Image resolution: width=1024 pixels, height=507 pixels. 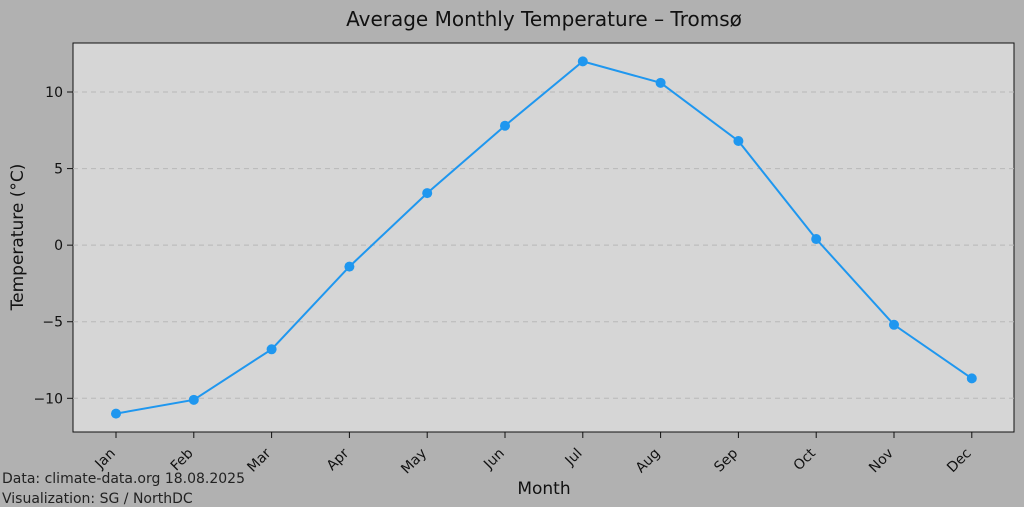 What do you see at coordinates (959, 461) in the screenshot?
I see `x-tick-label: Dec` at bounding box center [959, 461].